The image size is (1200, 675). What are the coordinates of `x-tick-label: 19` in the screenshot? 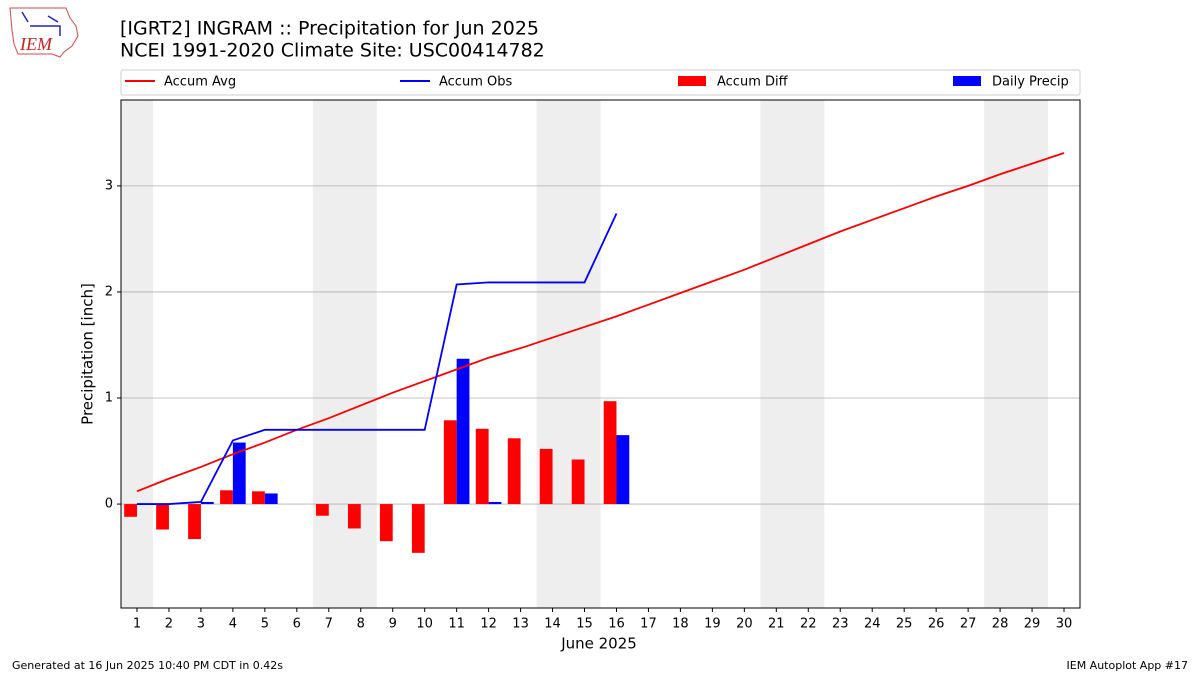 It's located at (712, 624).